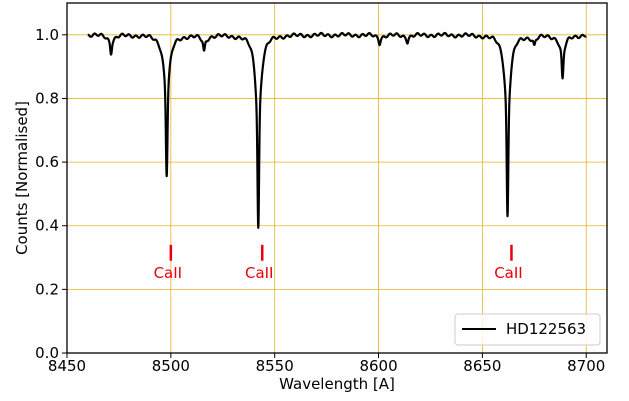  I want to click on y-tick-label: 0.6, so click(47, 162).